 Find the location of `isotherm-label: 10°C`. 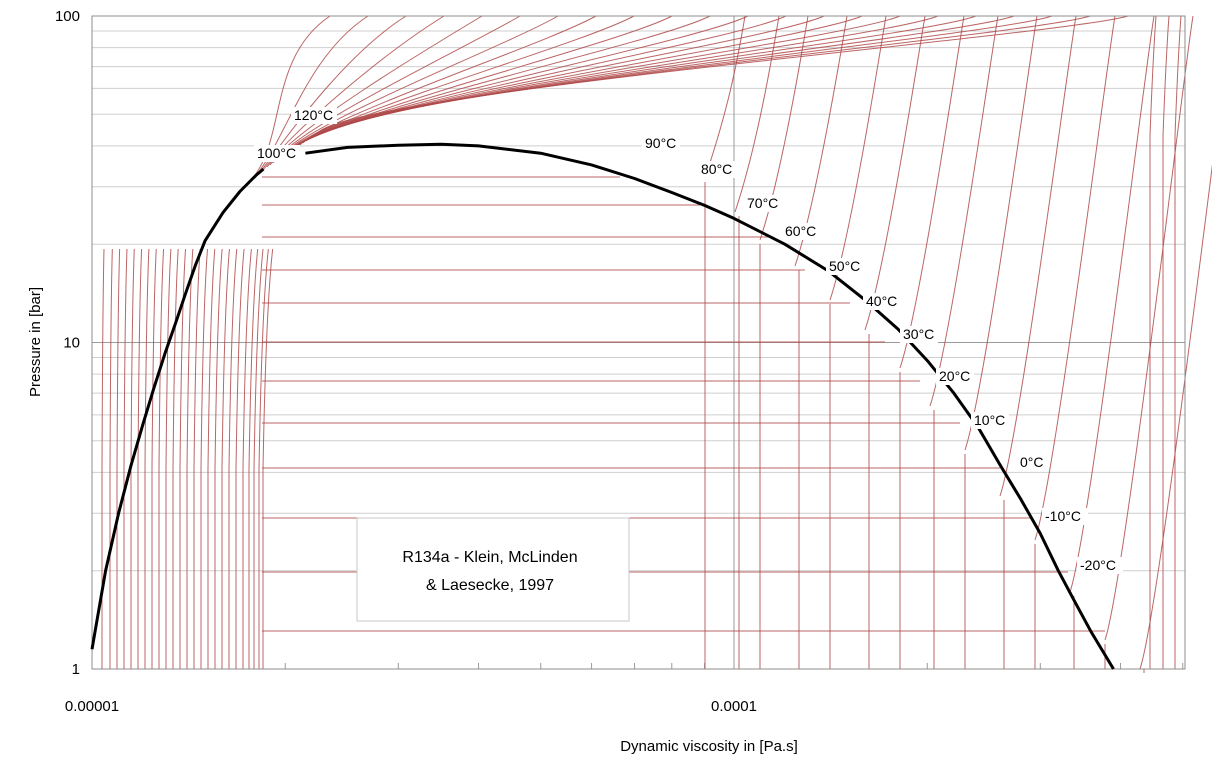

isotherm-label: 10°C is located at coordinates (989, 420).